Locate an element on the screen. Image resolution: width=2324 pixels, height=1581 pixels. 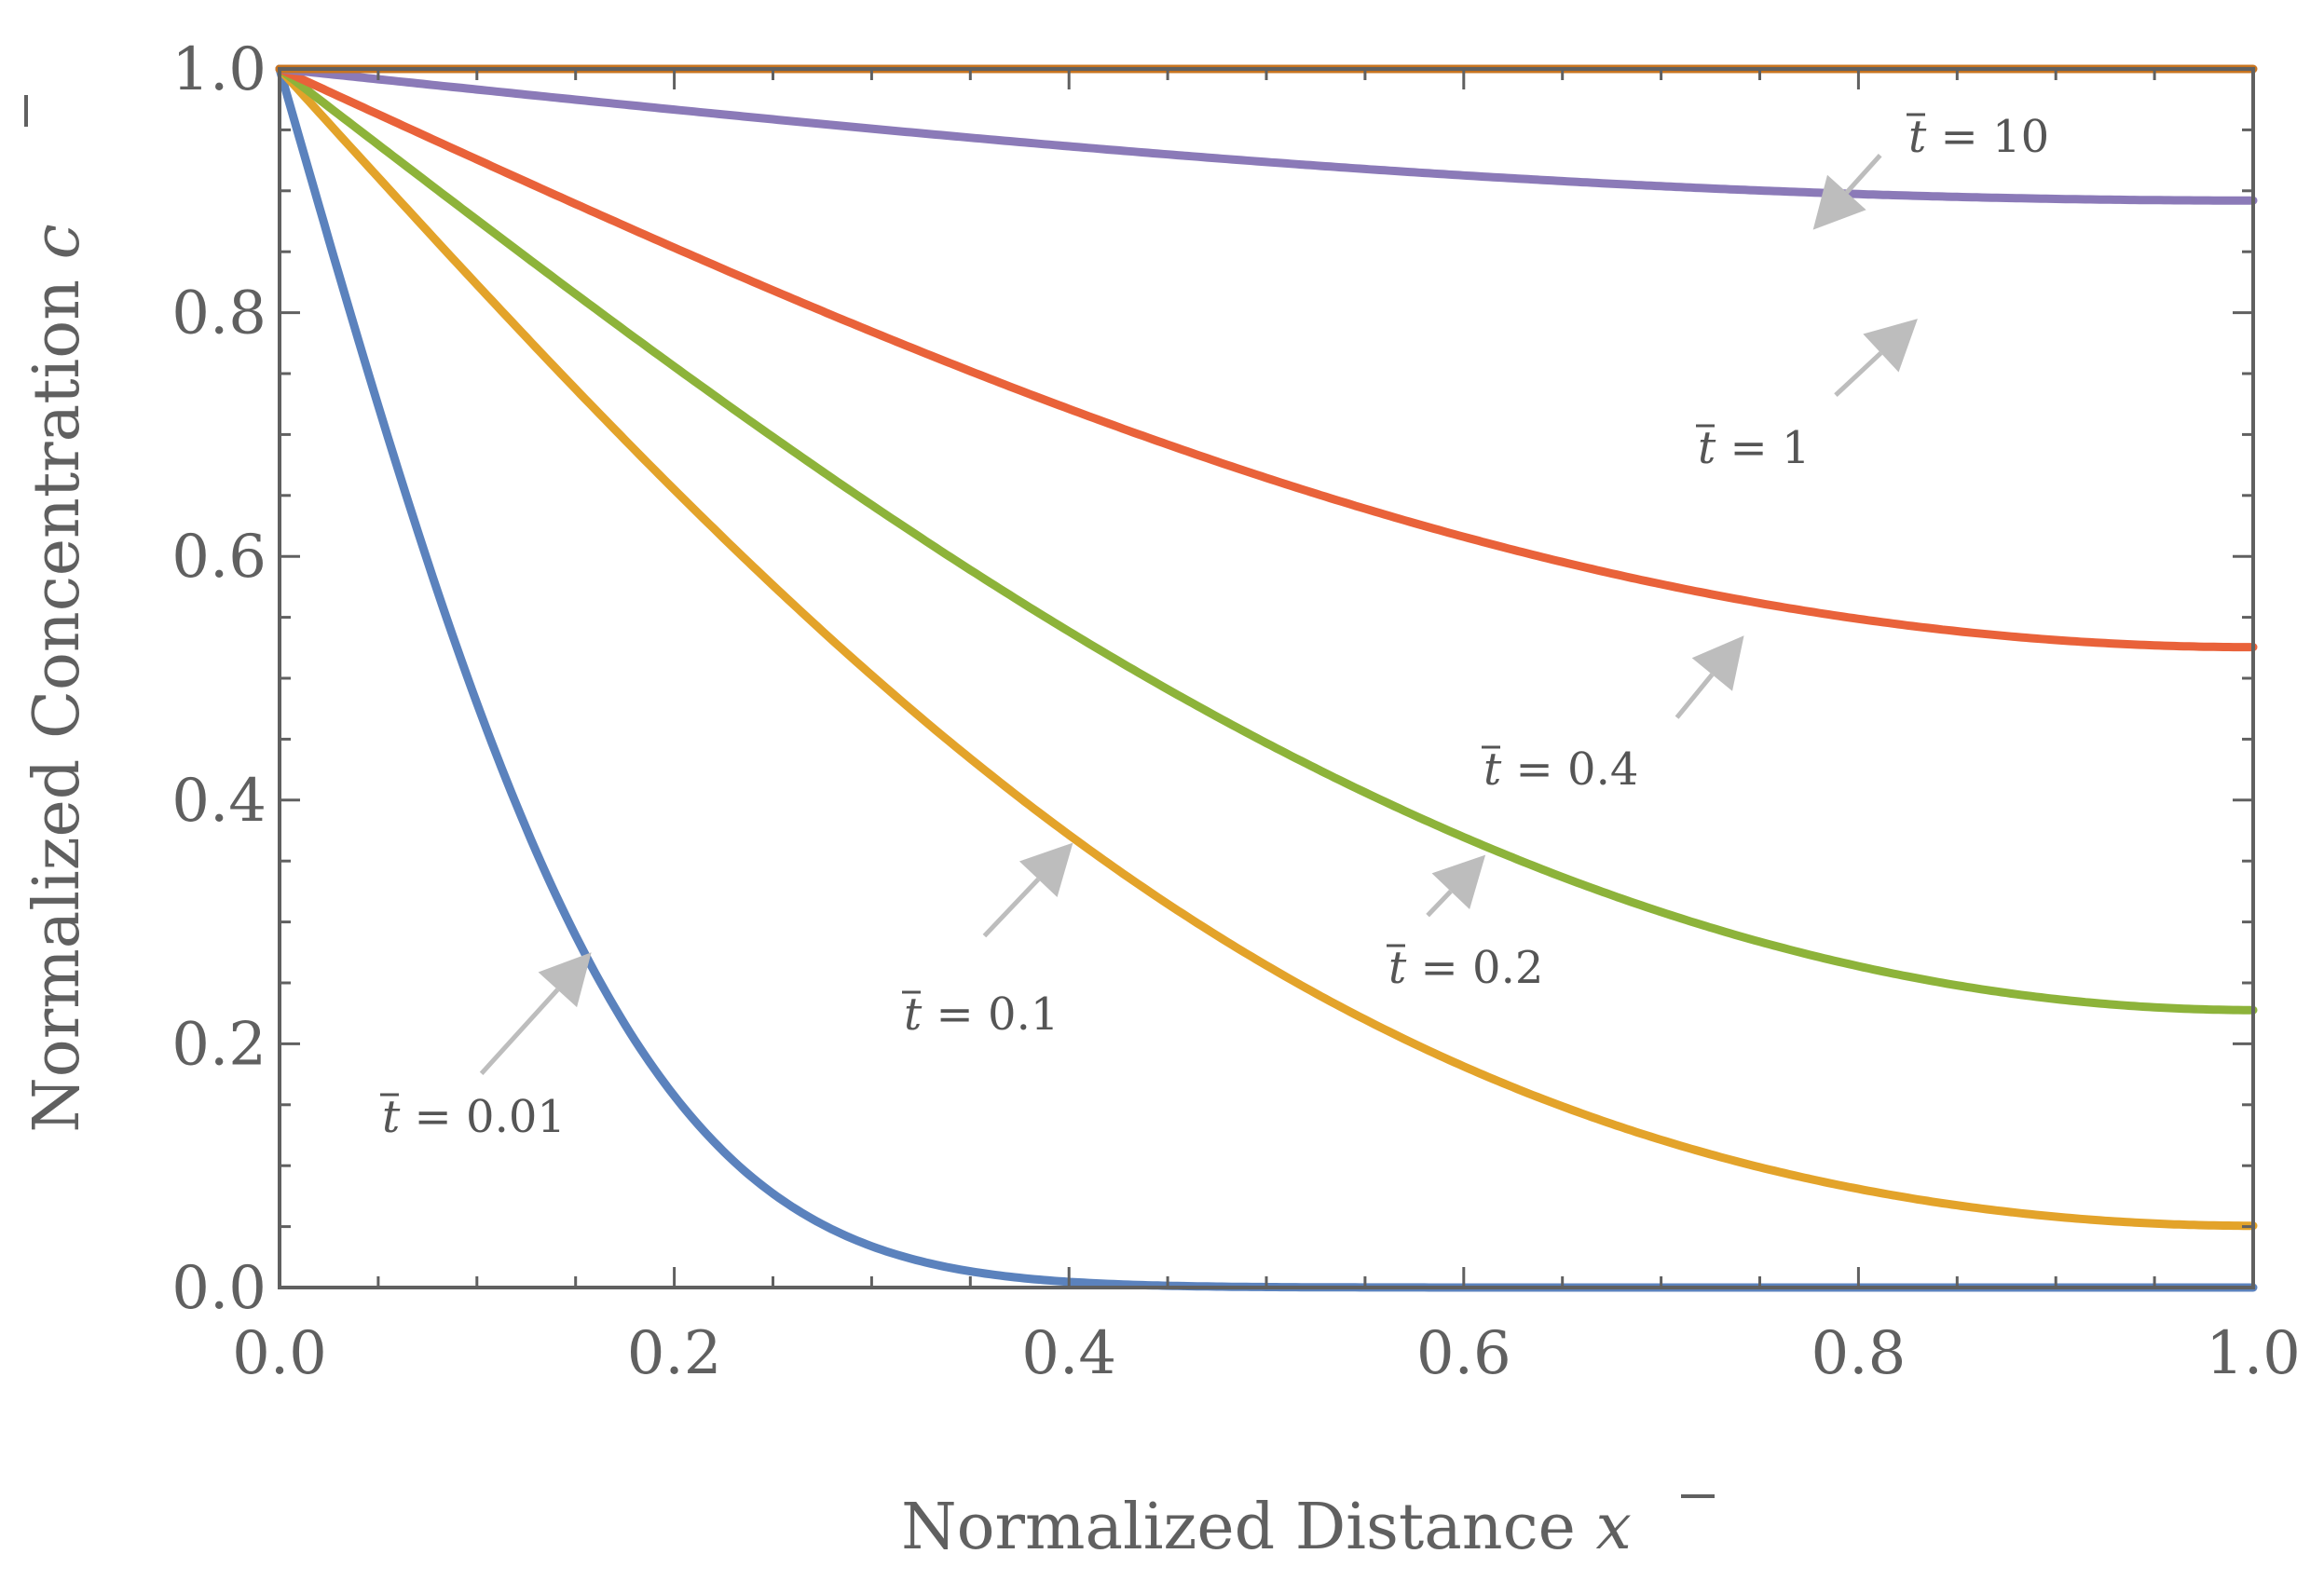
annotation-t-0-01: t = 0.01 is located at coordinates (486, 1047).